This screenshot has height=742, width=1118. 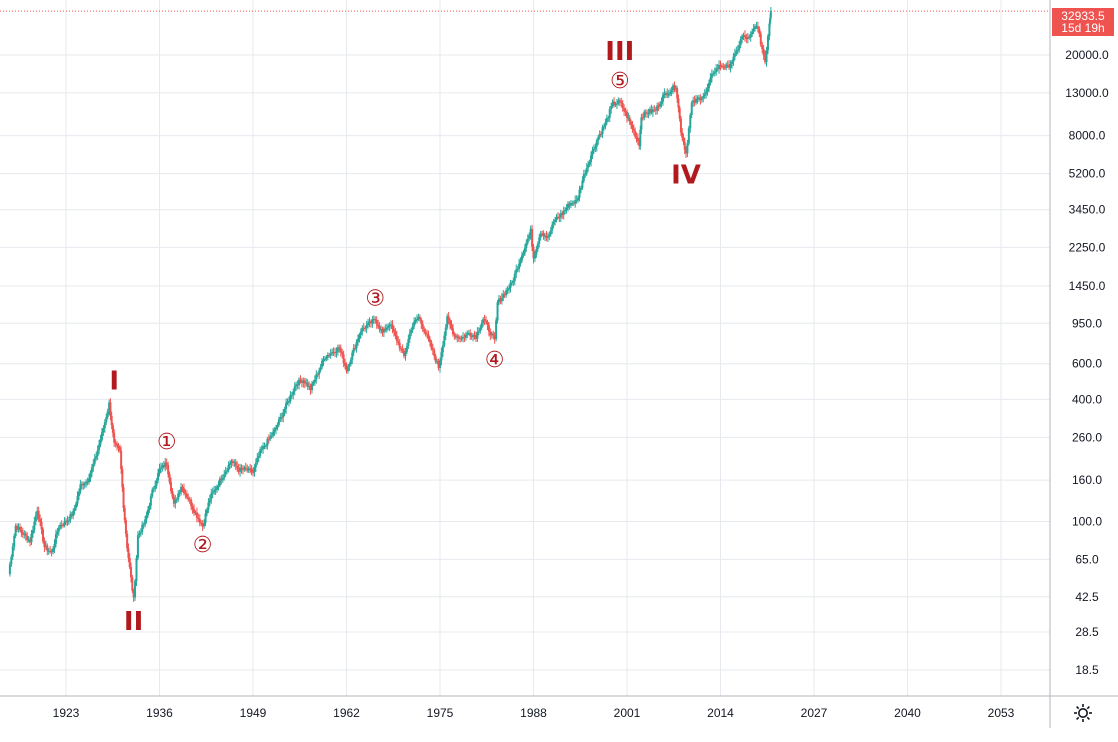 What do you see at coordinates (1087, 670) in the screenshot?
I see `y-tick-label: 18.5` at bounding box center [1087, 670].